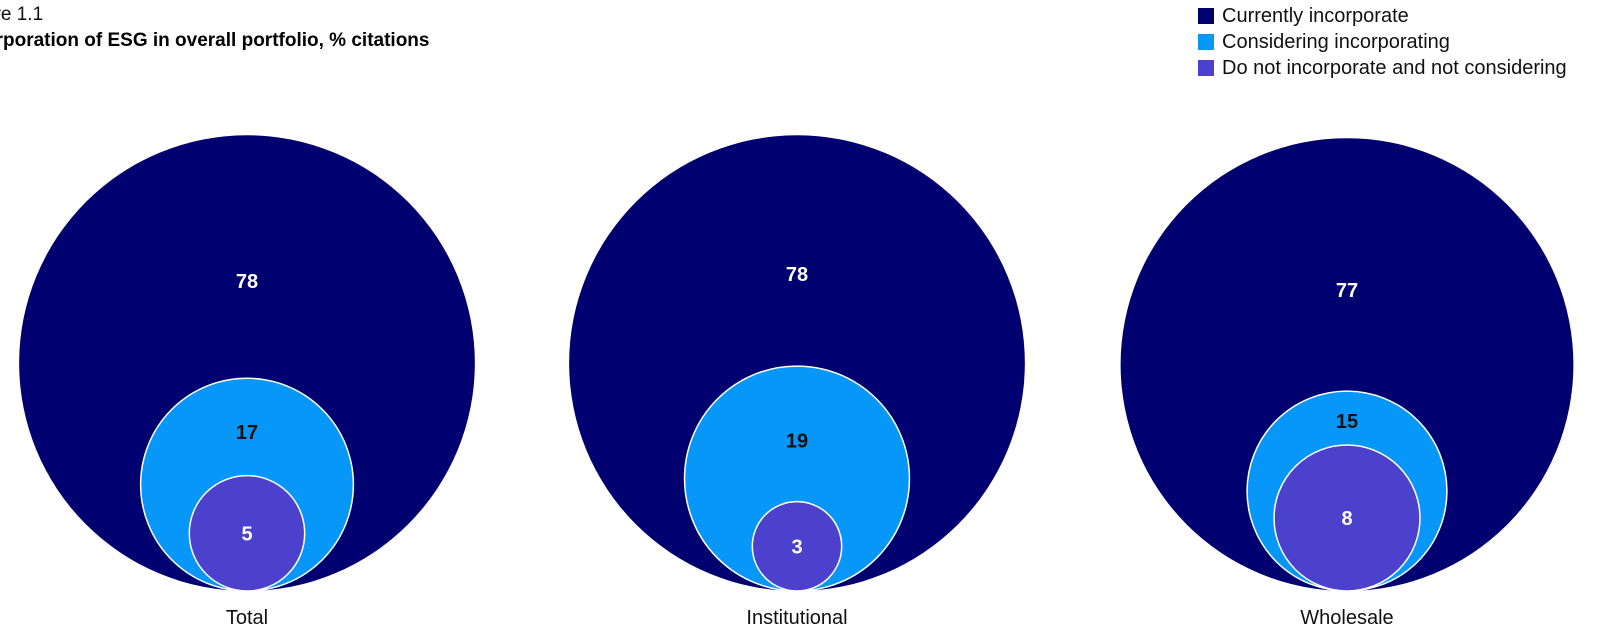 This screenshot has height=627, width=1621. I want to click on legend-label-considering: Considering incorporating, so click(1336, 41).